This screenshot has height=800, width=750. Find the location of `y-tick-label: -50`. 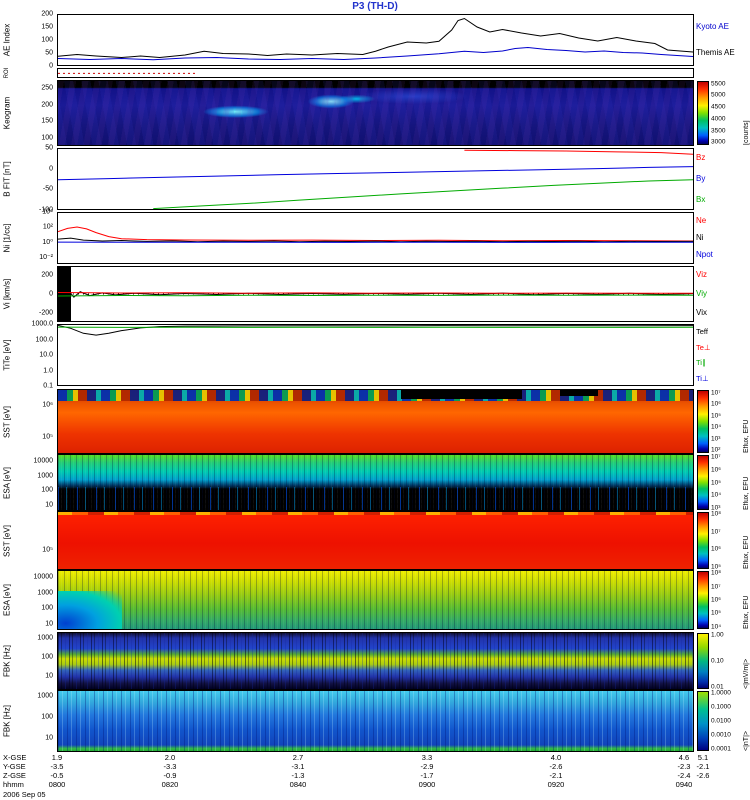

y-tick-label: -50 is located at coordinates (47, 189).